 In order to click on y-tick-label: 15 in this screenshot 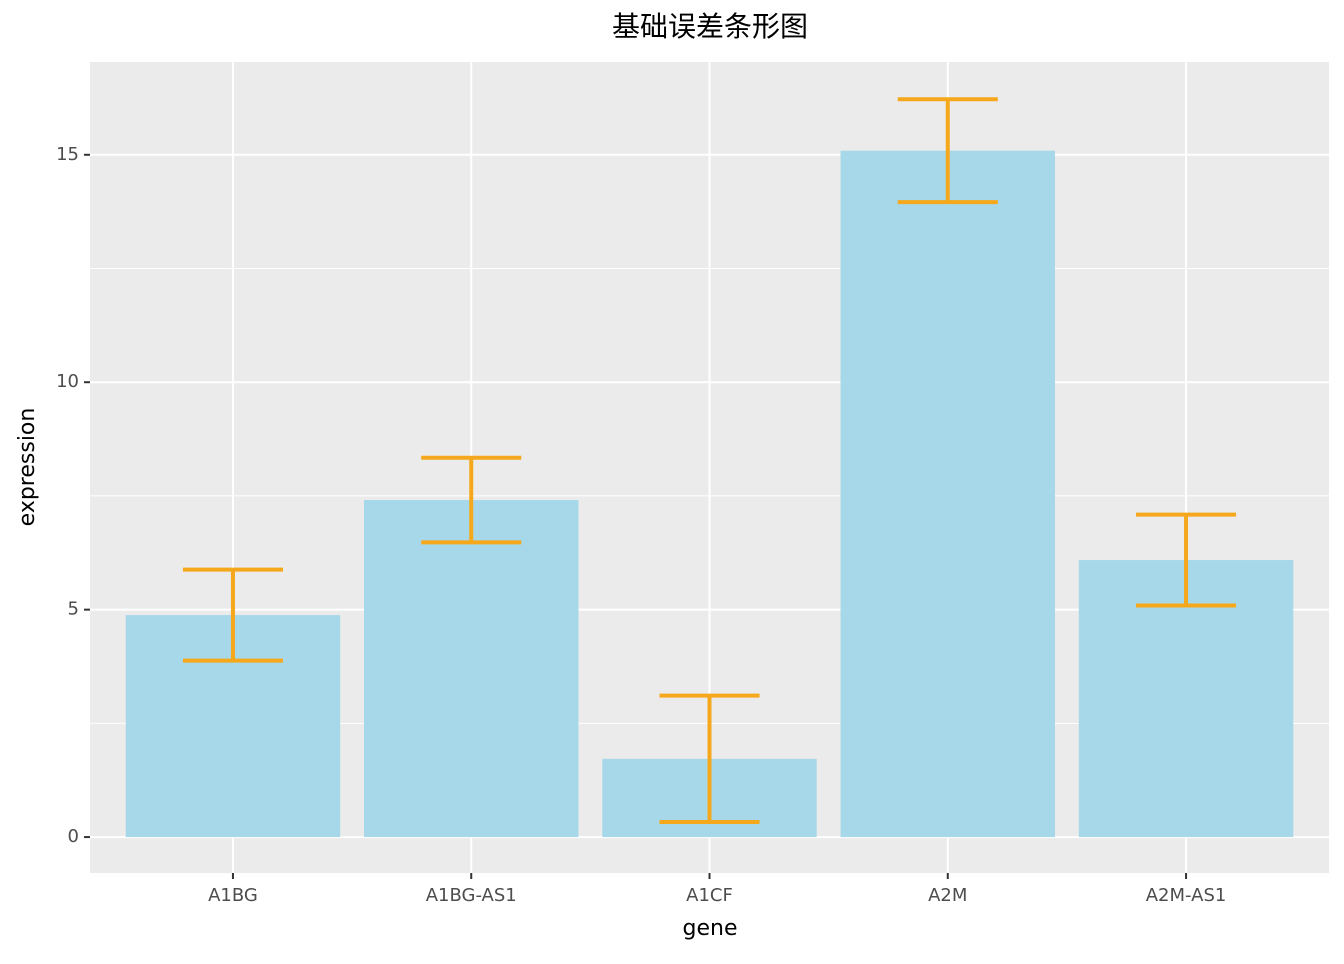, I will do `click(67, 154)`.